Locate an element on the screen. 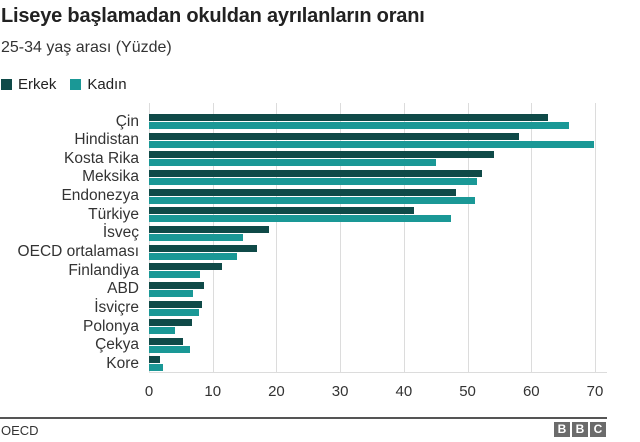  category-label: Finlandiya is located at coordinates (103, 270).